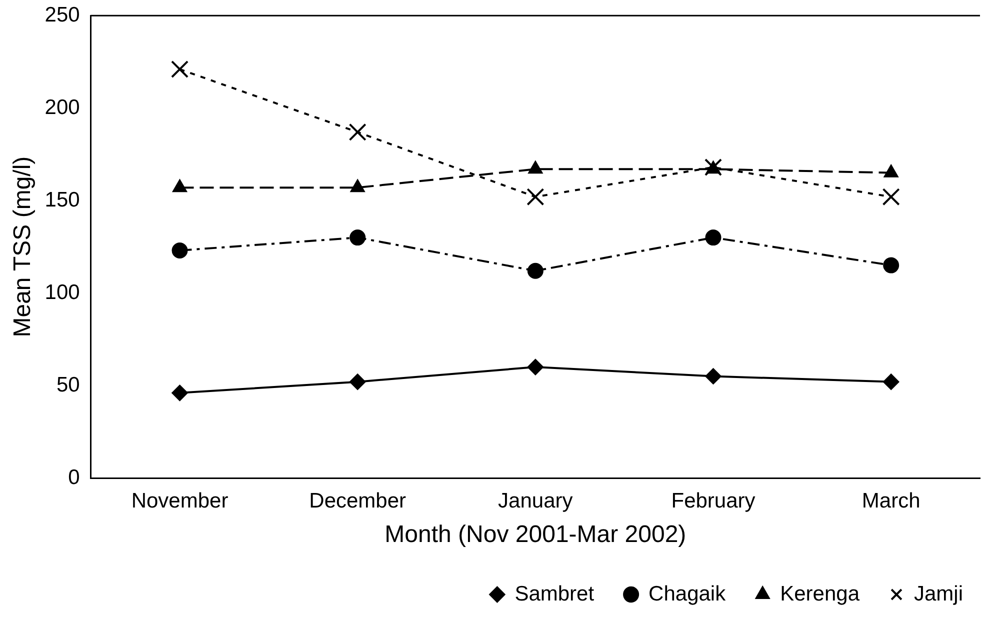  I want to click on legend-label: Jamji, so click(939, 594).